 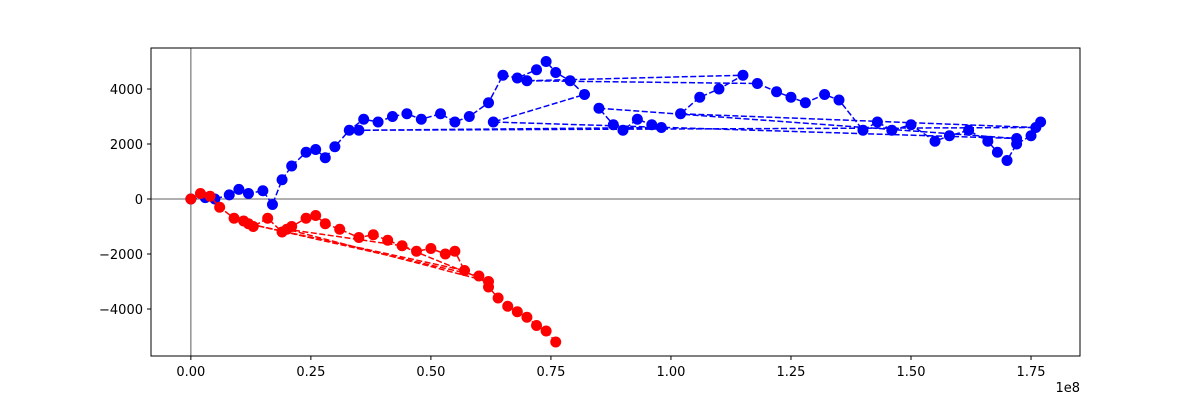 What do you see at coordinates (310, 372) in the screenshot?
I see `x-tick-label: 0.25` at bounding box center [310, 372].